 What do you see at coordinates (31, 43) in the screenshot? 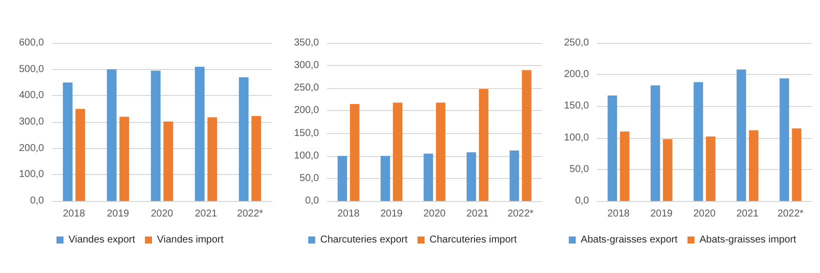
I see `y-tick-label: 600,0` at bounding box center [31, 43].